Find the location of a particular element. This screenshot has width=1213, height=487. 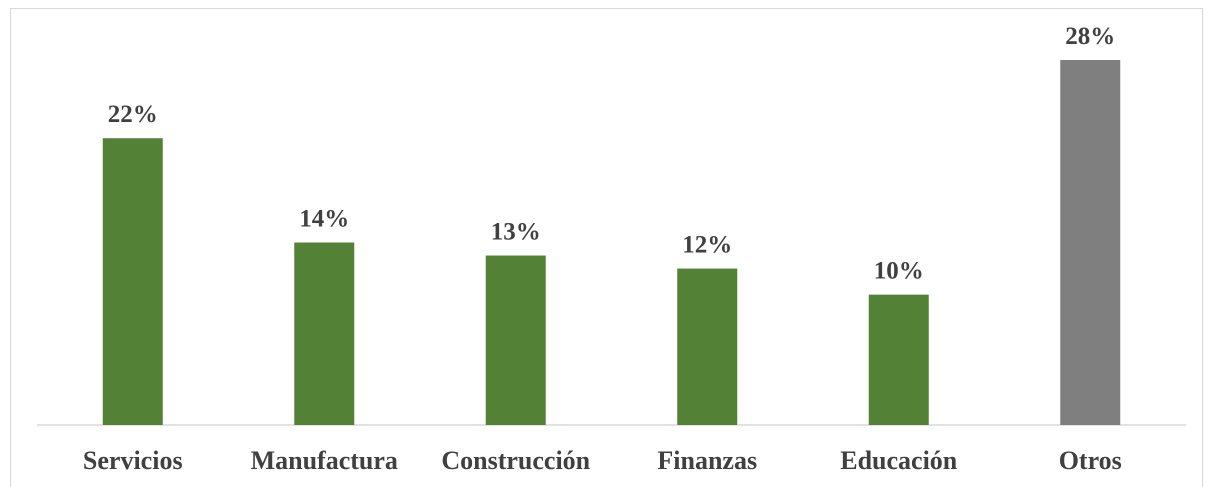

data-label: 10% is located at coordinates (899, 271).